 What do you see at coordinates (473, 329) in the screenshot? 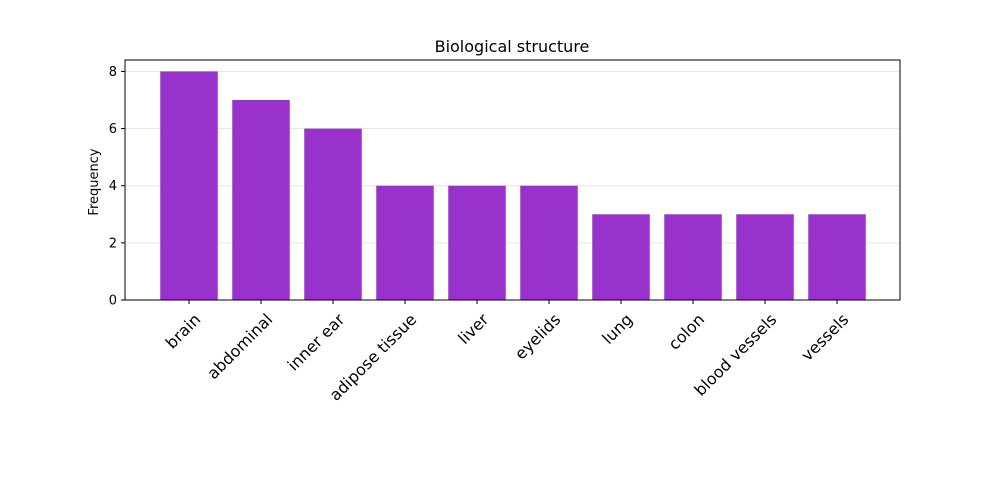
I see `x-tick-label: liver` at bounding box center [473, 329].